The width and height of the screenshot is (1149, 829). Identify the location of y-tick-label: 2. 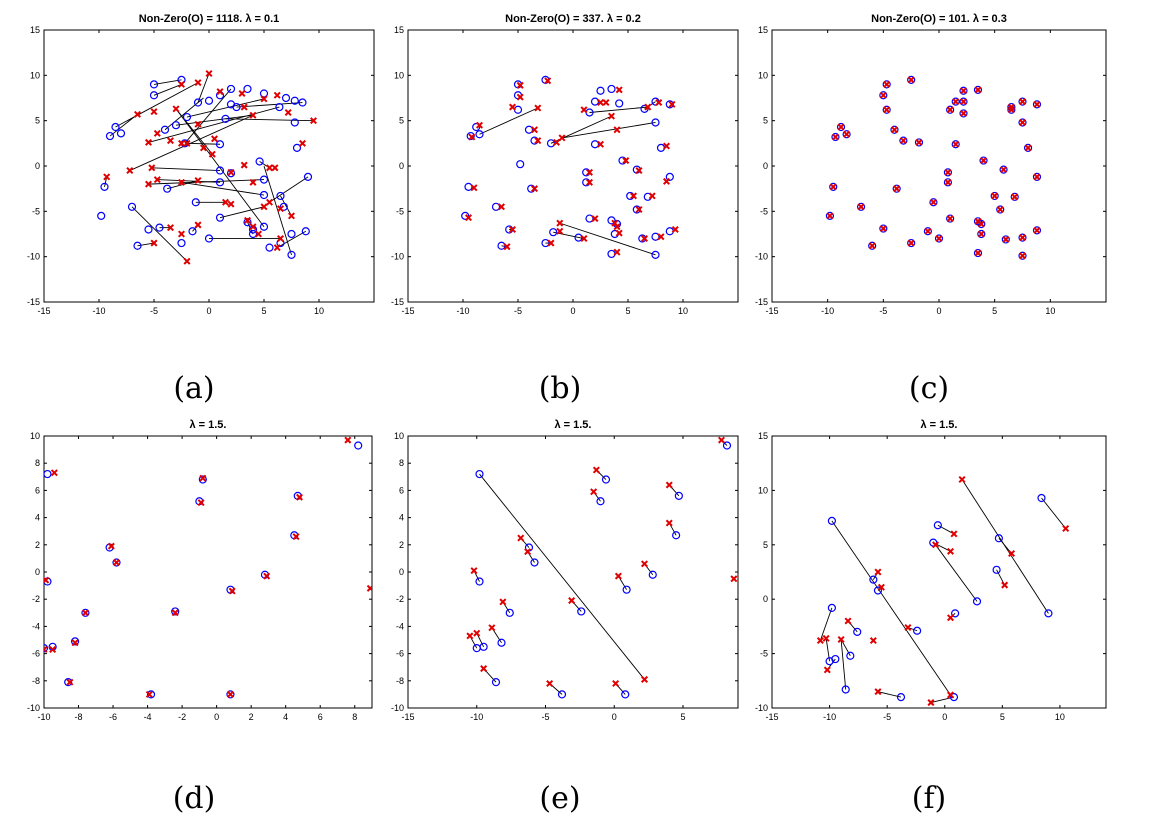
(401, 545).